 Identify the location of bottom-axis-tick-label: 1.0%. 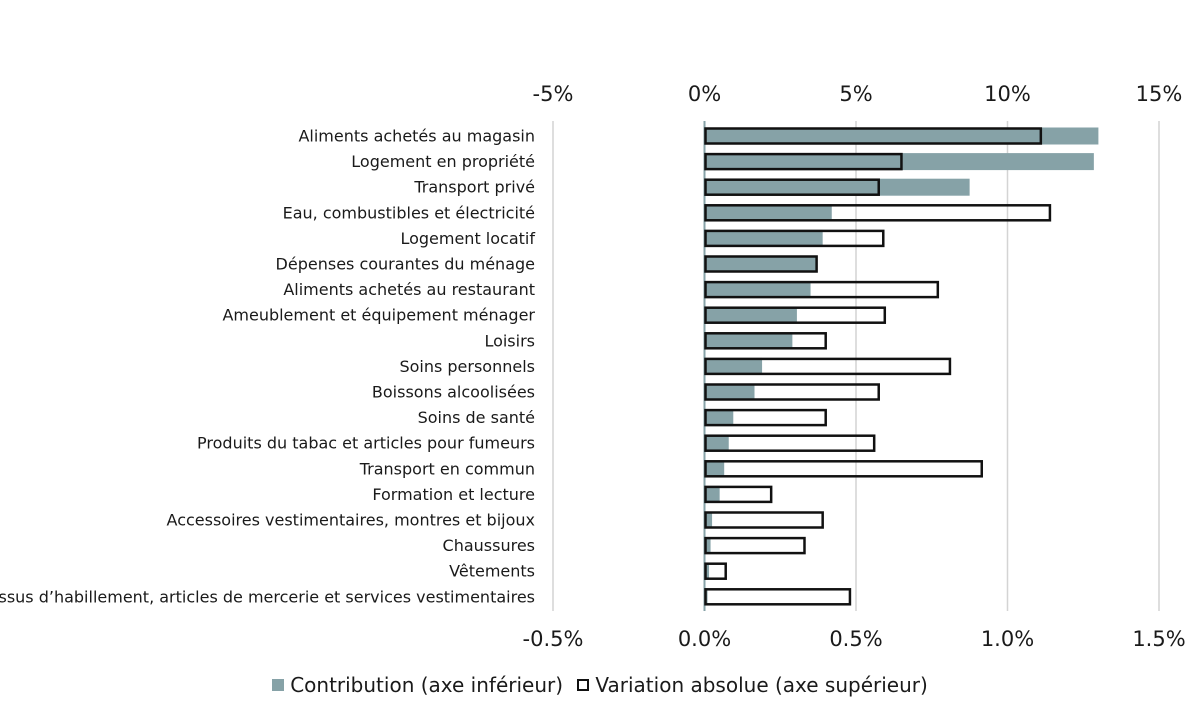
(1007, 639).